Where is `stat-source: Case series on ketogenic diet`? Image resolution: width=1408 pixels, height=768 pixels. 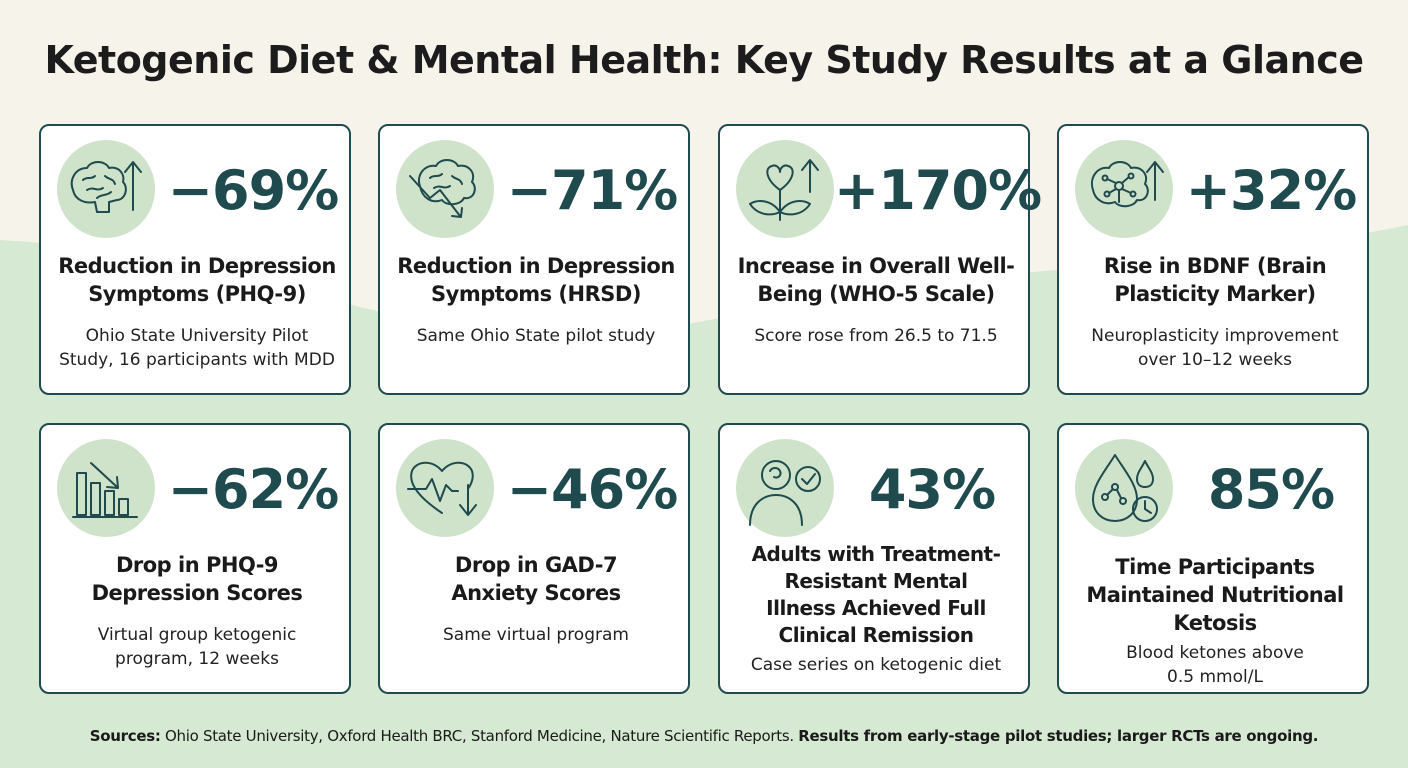
stat-source: Case series on ketogenic diet is located at coordinates (876, 665).